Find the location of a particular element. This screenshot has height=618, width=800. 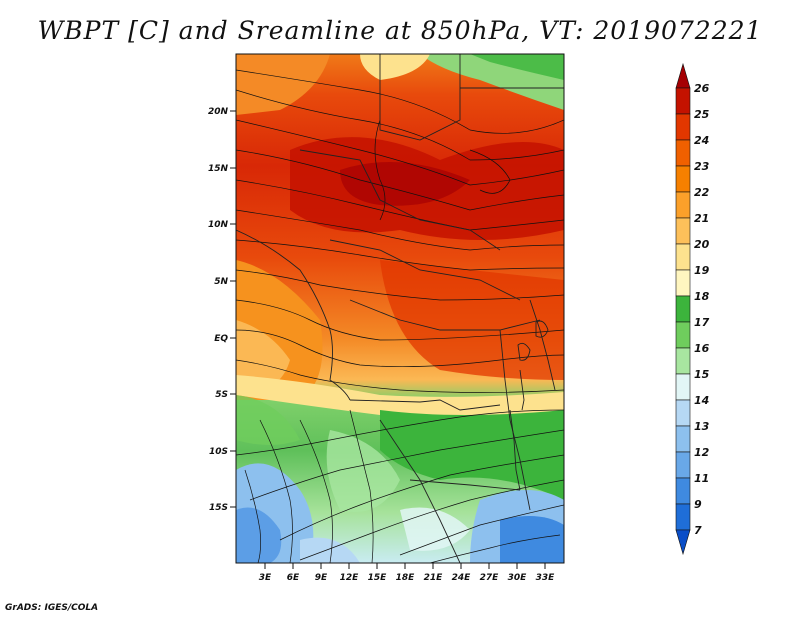

colorbar-label: 12 is located at coordinates (702, 452).